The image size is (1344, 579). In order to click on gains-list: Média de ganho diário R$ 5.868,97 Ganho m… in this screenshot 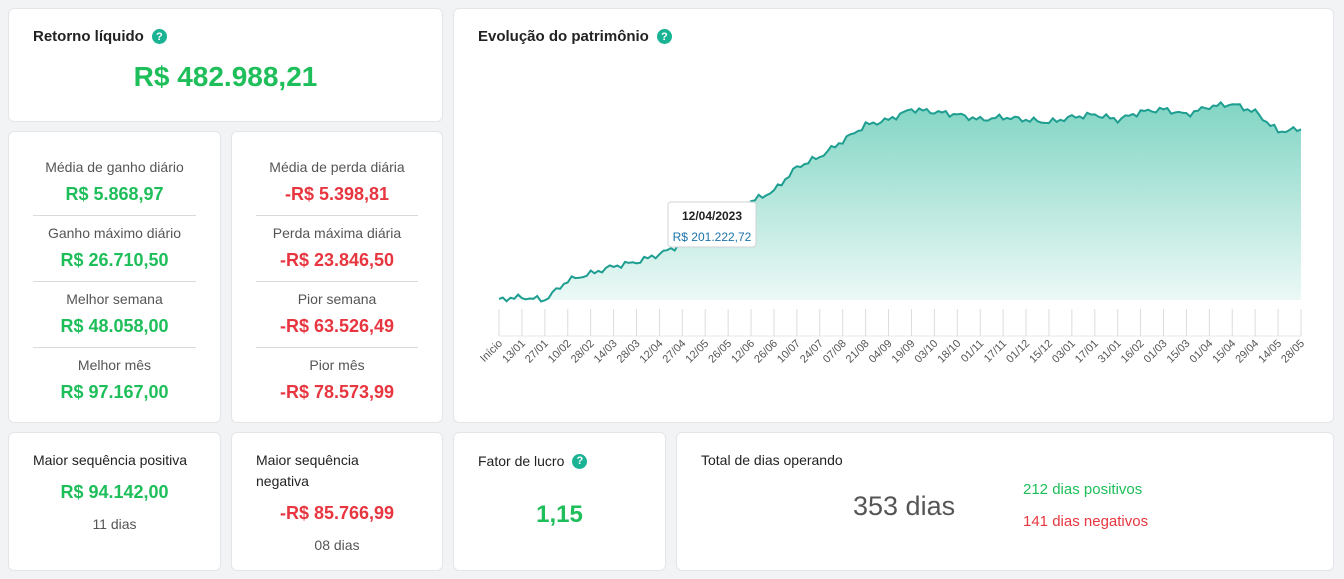, I will do `click(114, 281)`.